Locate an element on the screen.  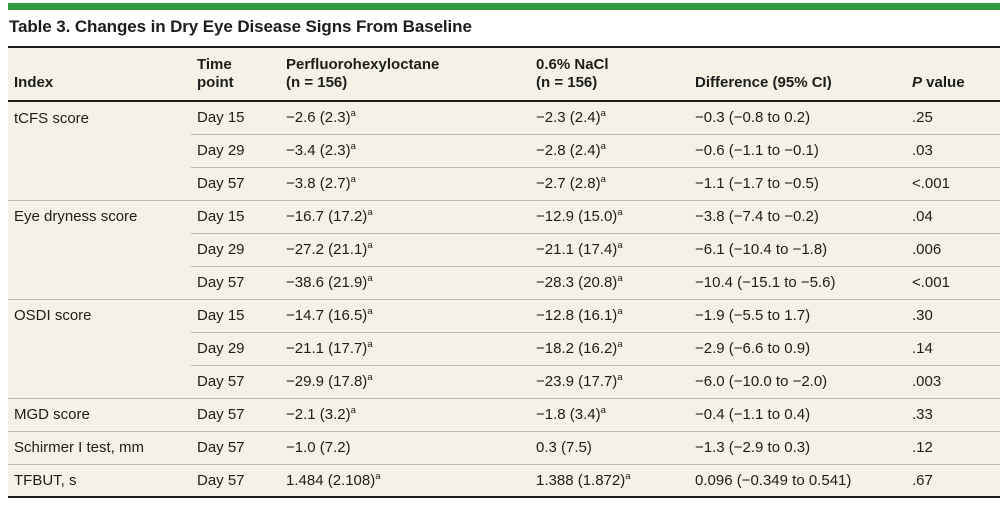
cell-p-value: .30 is located at coordinates (953, 315).